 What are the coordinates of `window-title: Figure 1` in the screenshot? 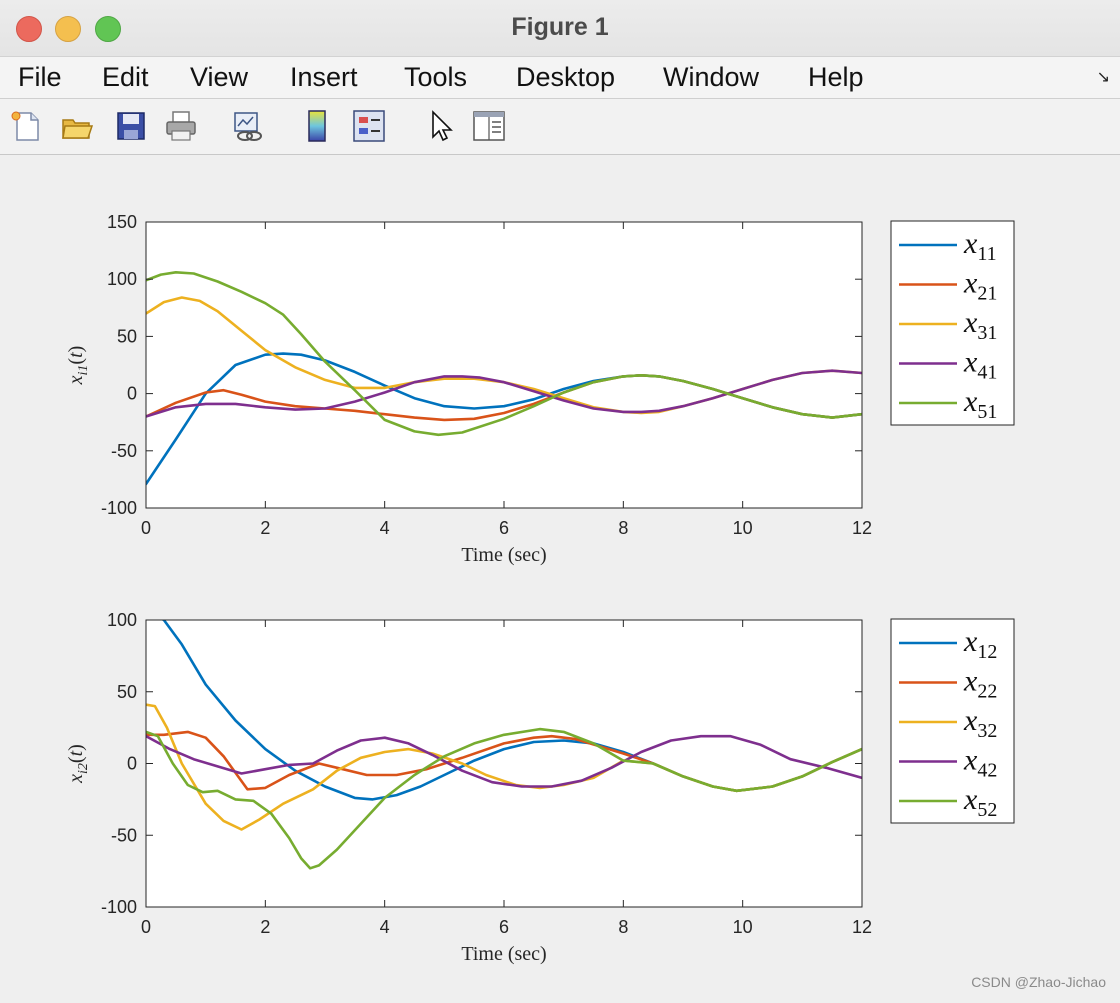 It's located at (560, 27).